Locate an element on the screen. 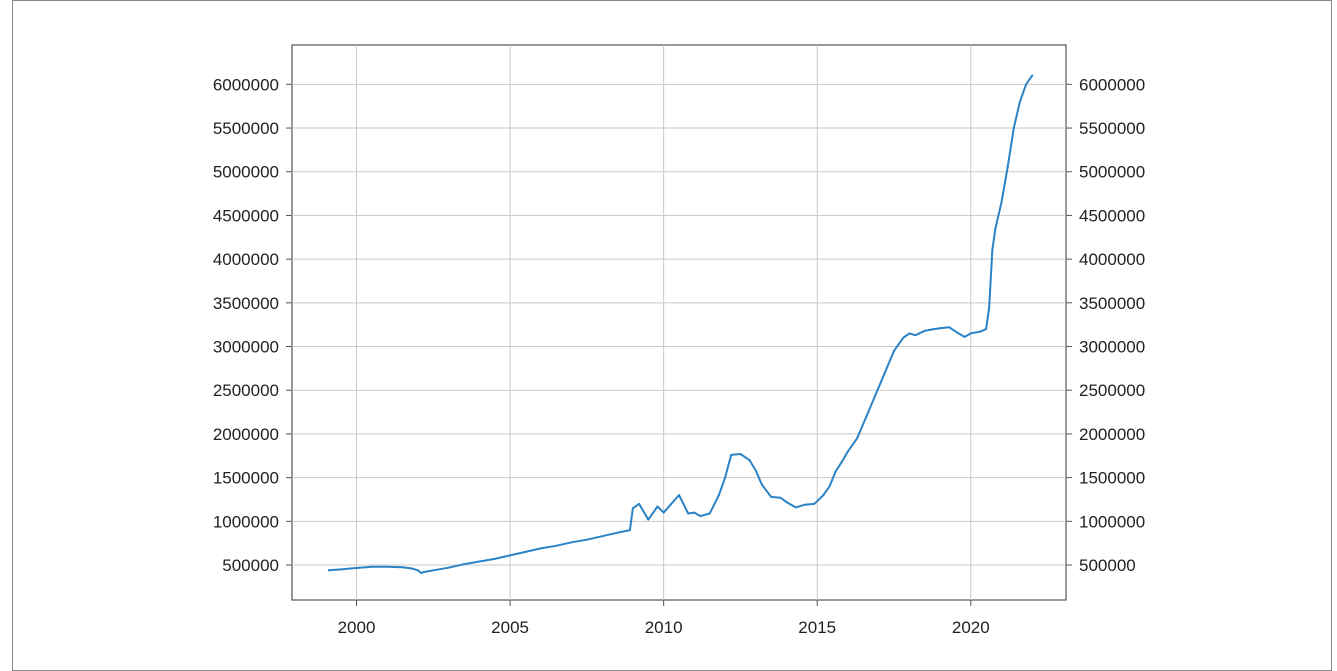 This screenshot has height=671, width=1337. y-tick-label-right: 3000000 is located at coordinates (1112, 347).